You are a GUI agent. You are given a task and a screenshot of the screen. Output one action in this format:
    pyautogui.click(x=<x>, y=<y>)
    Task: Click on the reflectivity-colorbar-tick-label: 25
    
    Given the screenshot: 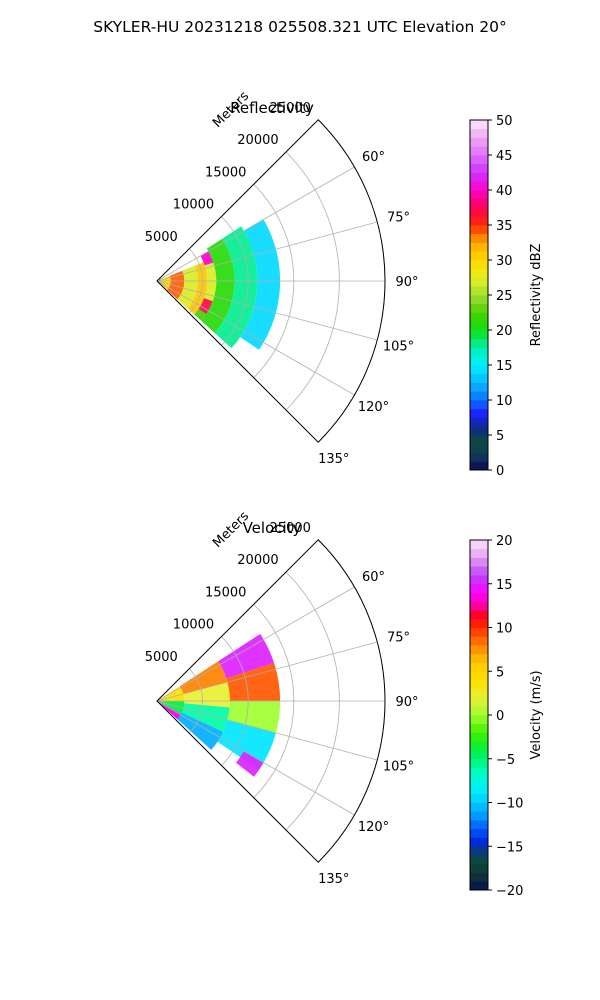 What is the action you would take?
    pyautogui.click(x=504, y=296)
    